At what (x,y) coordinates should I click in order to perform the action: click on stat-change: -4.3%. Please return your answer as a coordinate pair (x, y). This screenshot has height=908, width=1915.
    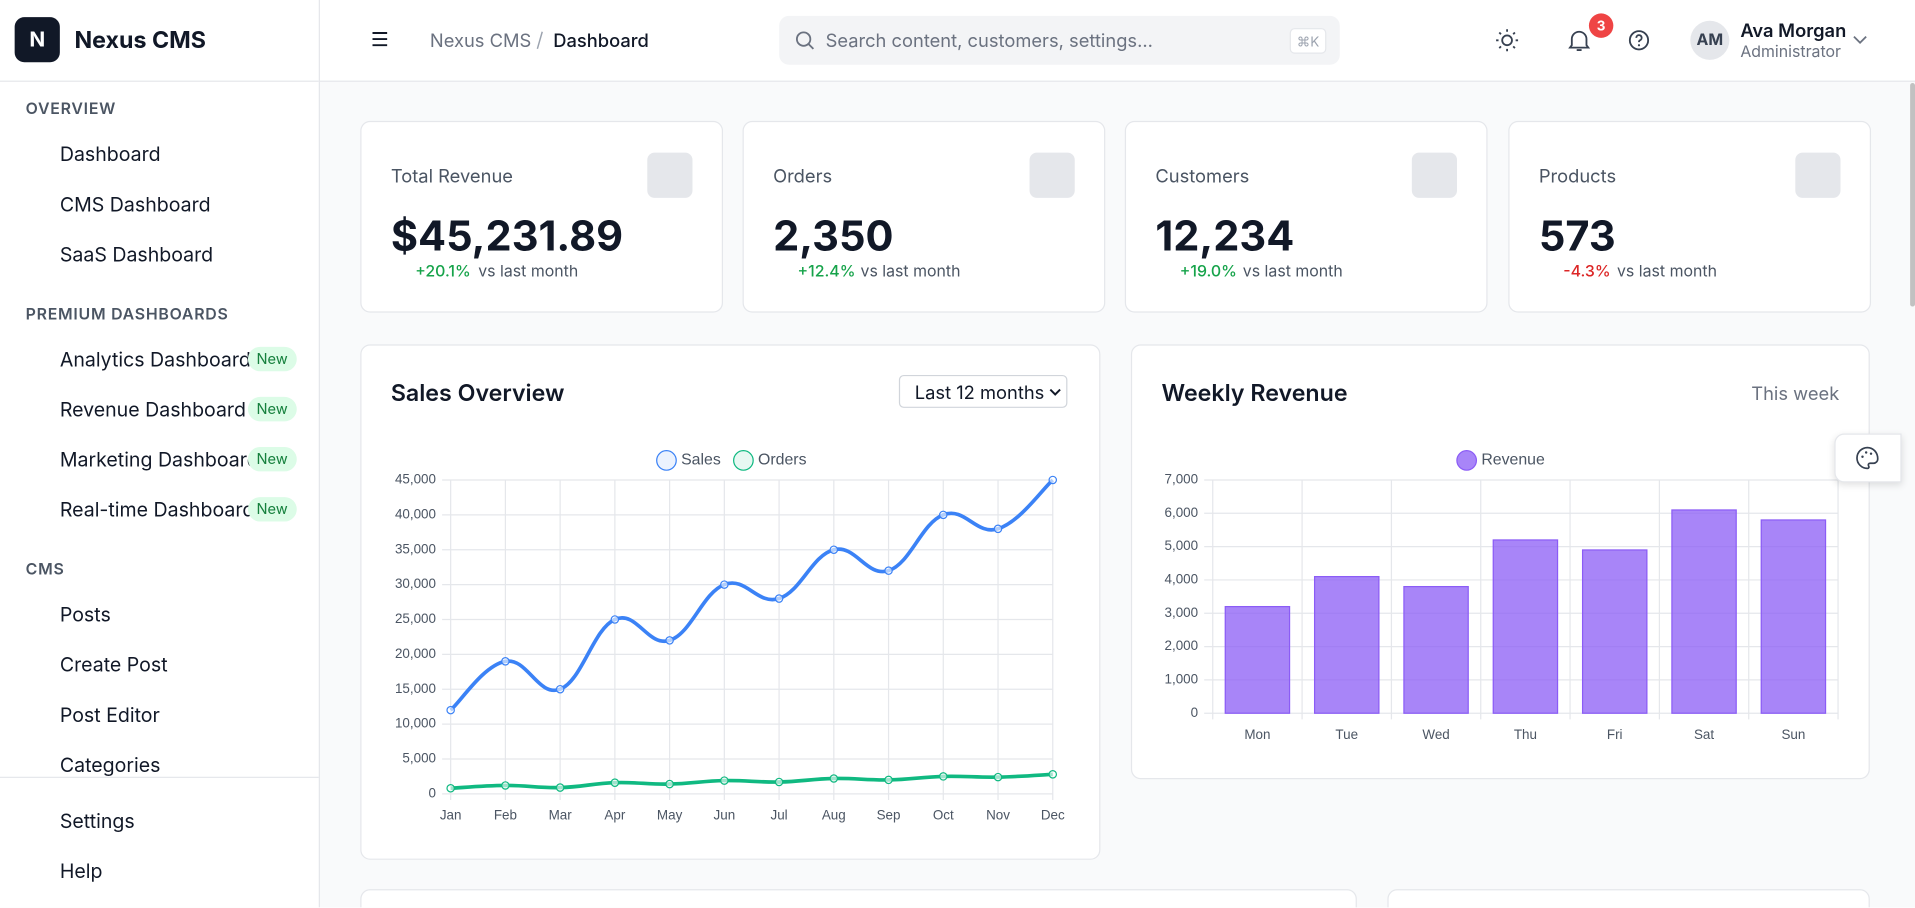
    Looking at the image, I should click on (1587, 271).